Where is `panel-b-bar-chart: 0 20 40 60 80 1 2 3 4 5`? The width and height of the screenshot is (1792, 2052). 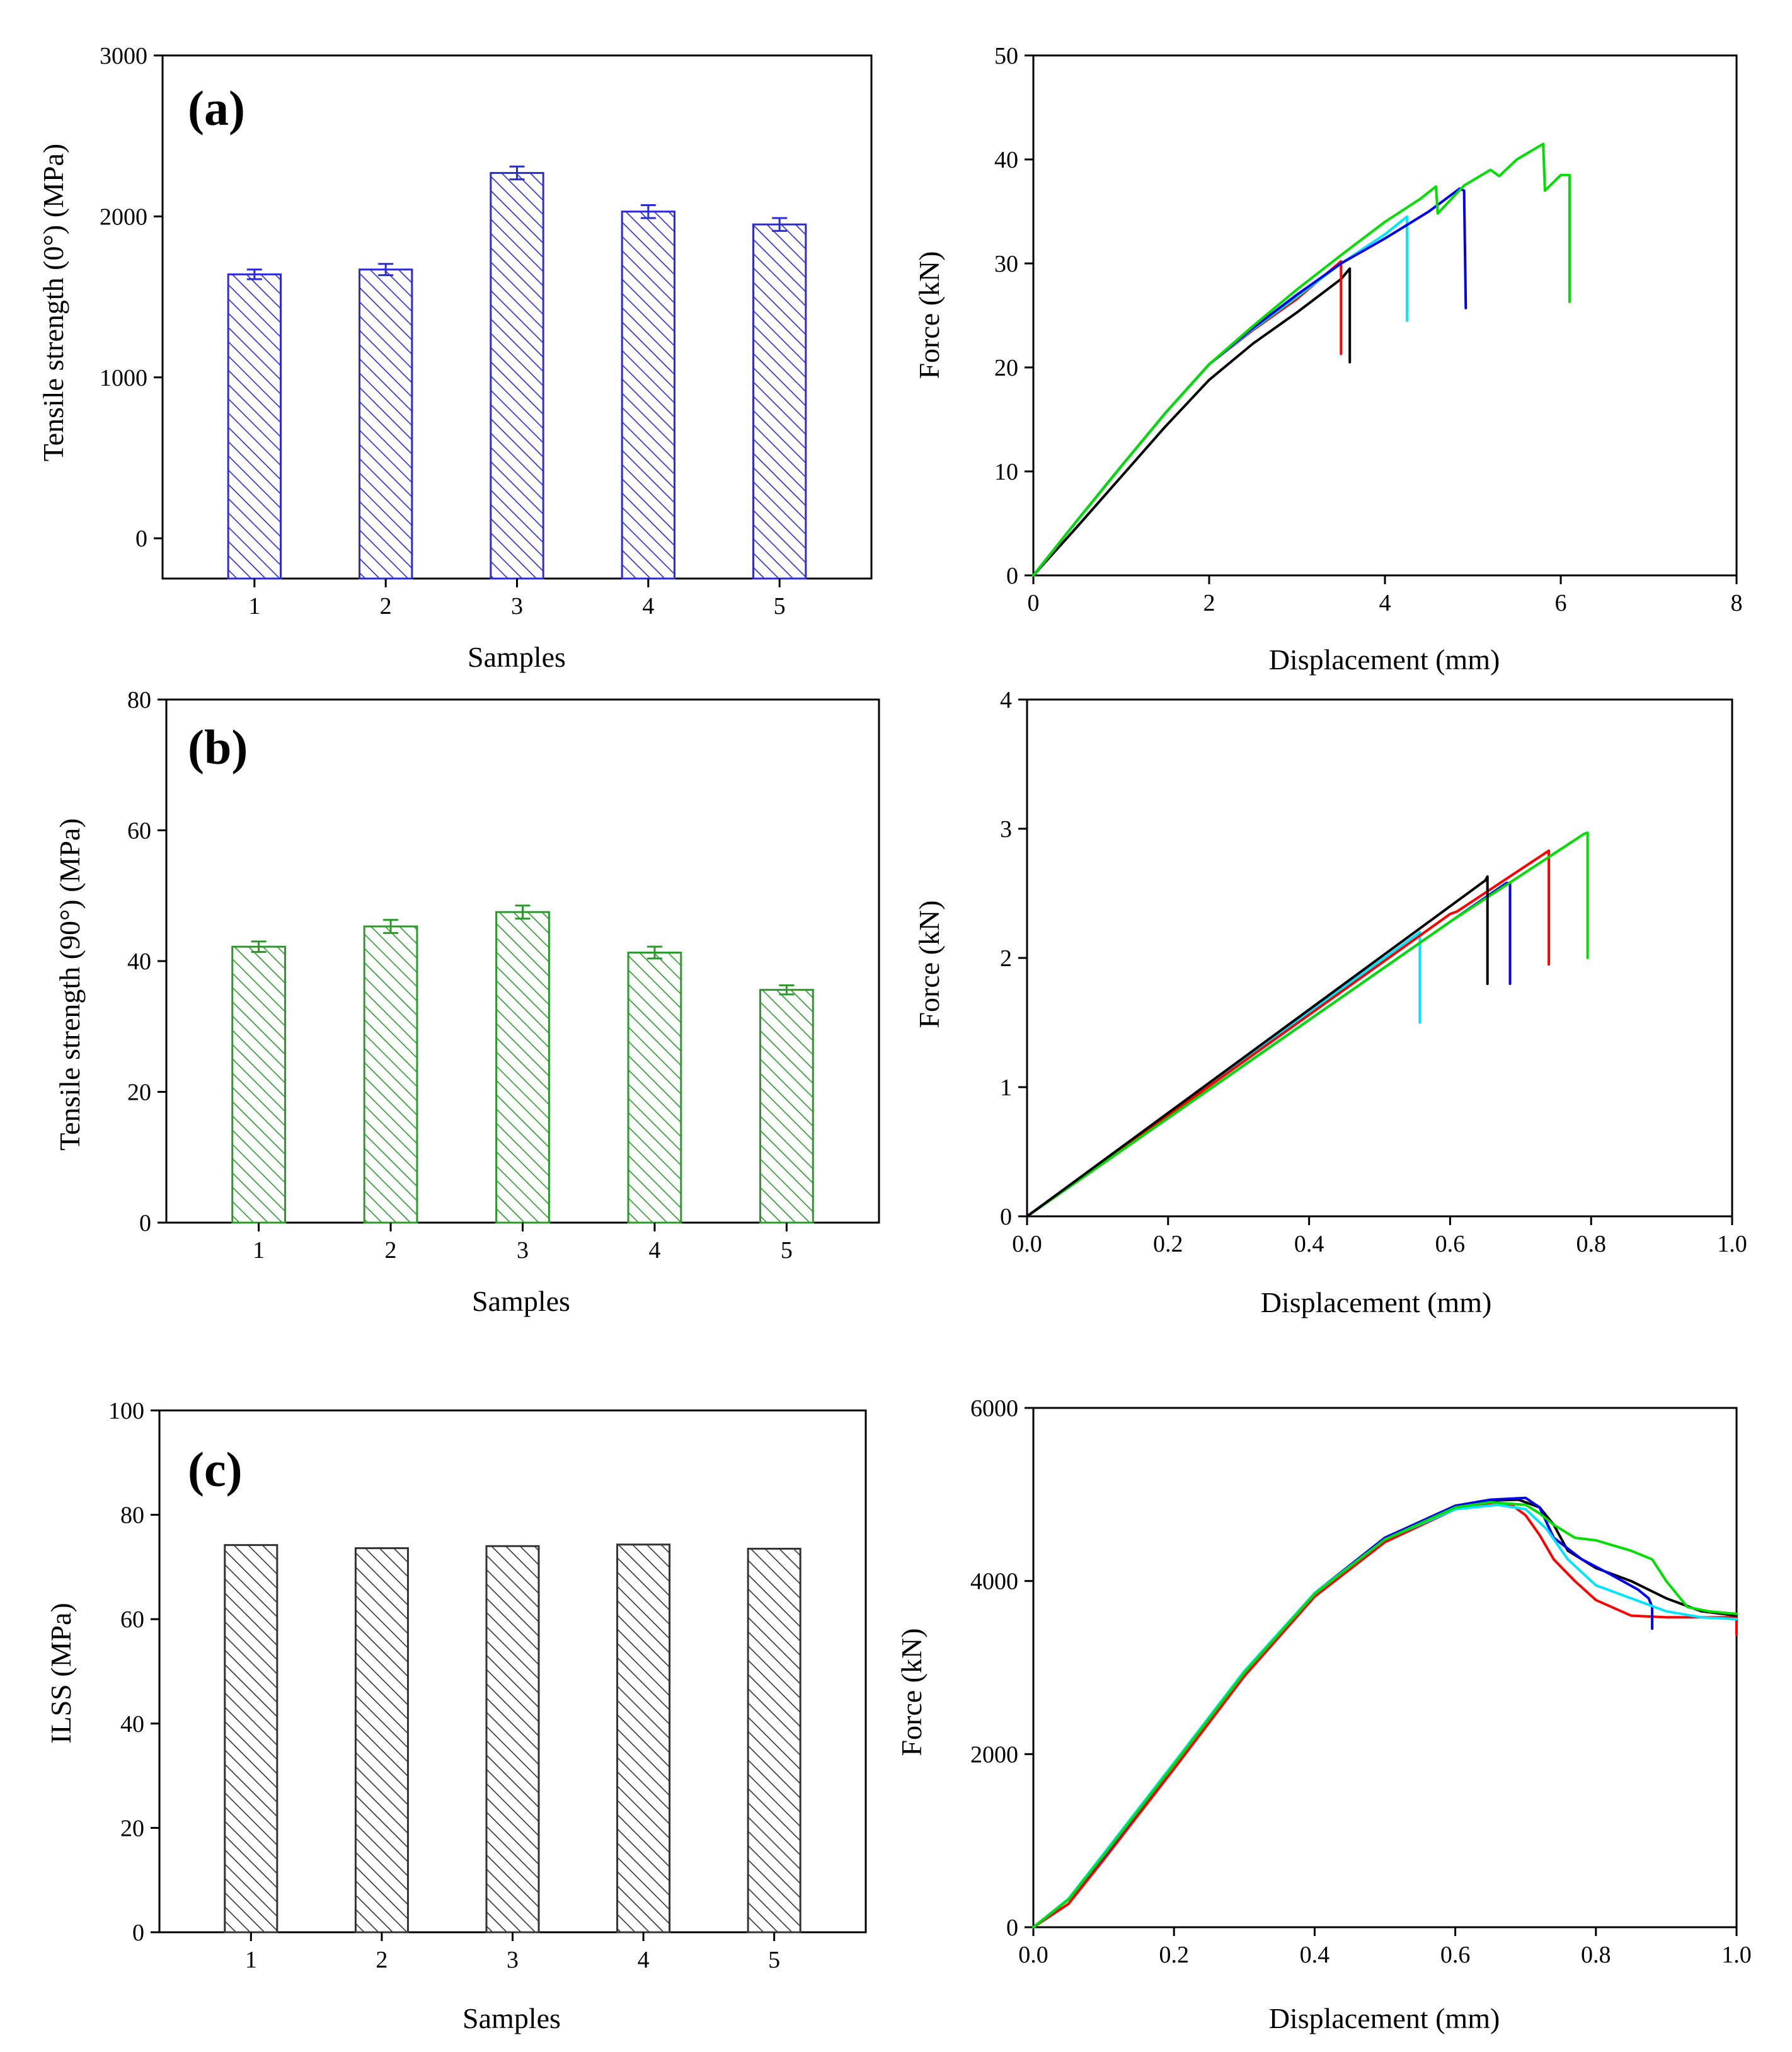 panel-b-bar-chart: 0 20 40 60 80 1 2 3 4 5 is located at coordinates (503, 976).